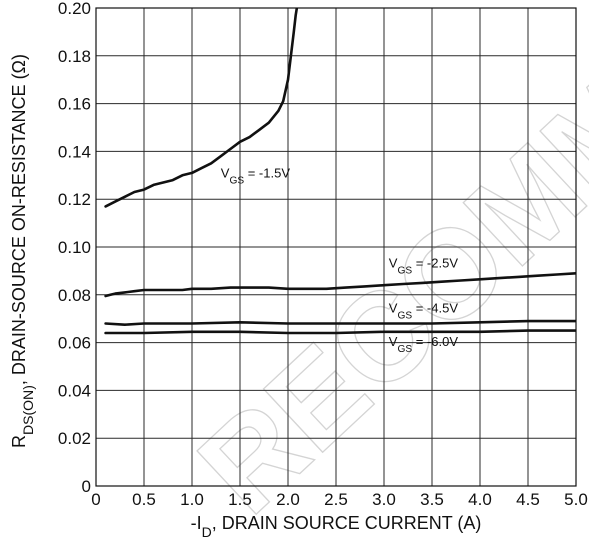 This screenshot has width=589, height=537. What do you see at coordinates (288, 499) in the screenshot?
I see `x-tick-label: 2.0` at bounding box center [288, 499].